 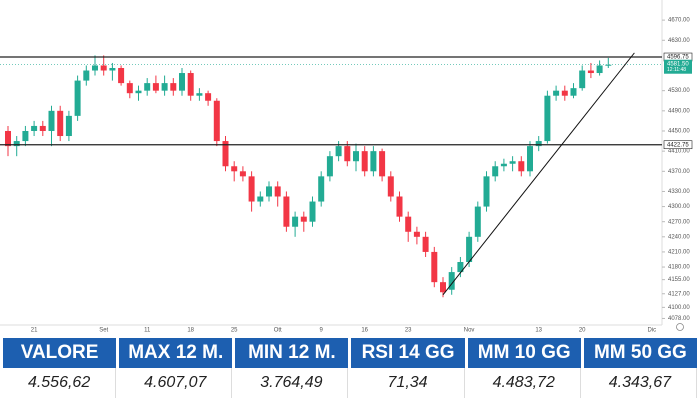 What do you see at coordinates (679, 41) in the screenshot?
I see `y-tick-label: 4630.00` at bounding box center [679, 41].